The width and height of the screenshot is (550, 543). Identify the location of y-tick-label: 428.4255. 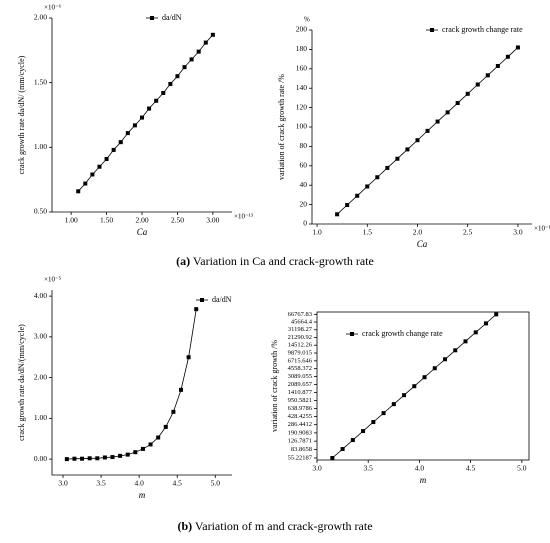
(300, 416).